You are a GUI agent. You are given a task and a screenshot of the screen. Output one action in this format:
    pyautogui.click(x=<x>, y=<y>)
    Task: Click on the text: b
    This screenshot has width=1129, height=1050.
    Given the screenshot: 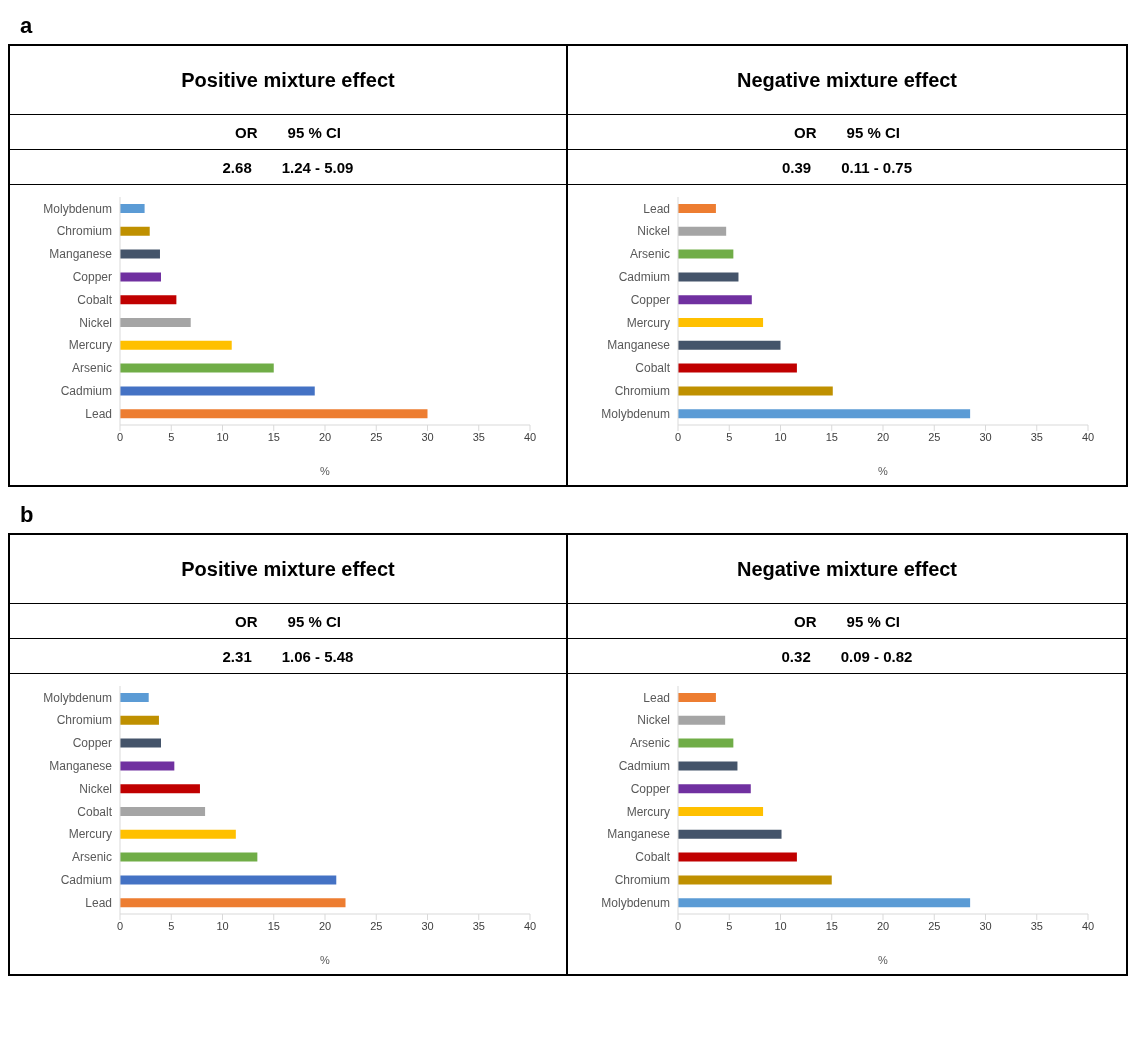 What is the action you would take?
    pyautogui.click(x=27, y=514)
    